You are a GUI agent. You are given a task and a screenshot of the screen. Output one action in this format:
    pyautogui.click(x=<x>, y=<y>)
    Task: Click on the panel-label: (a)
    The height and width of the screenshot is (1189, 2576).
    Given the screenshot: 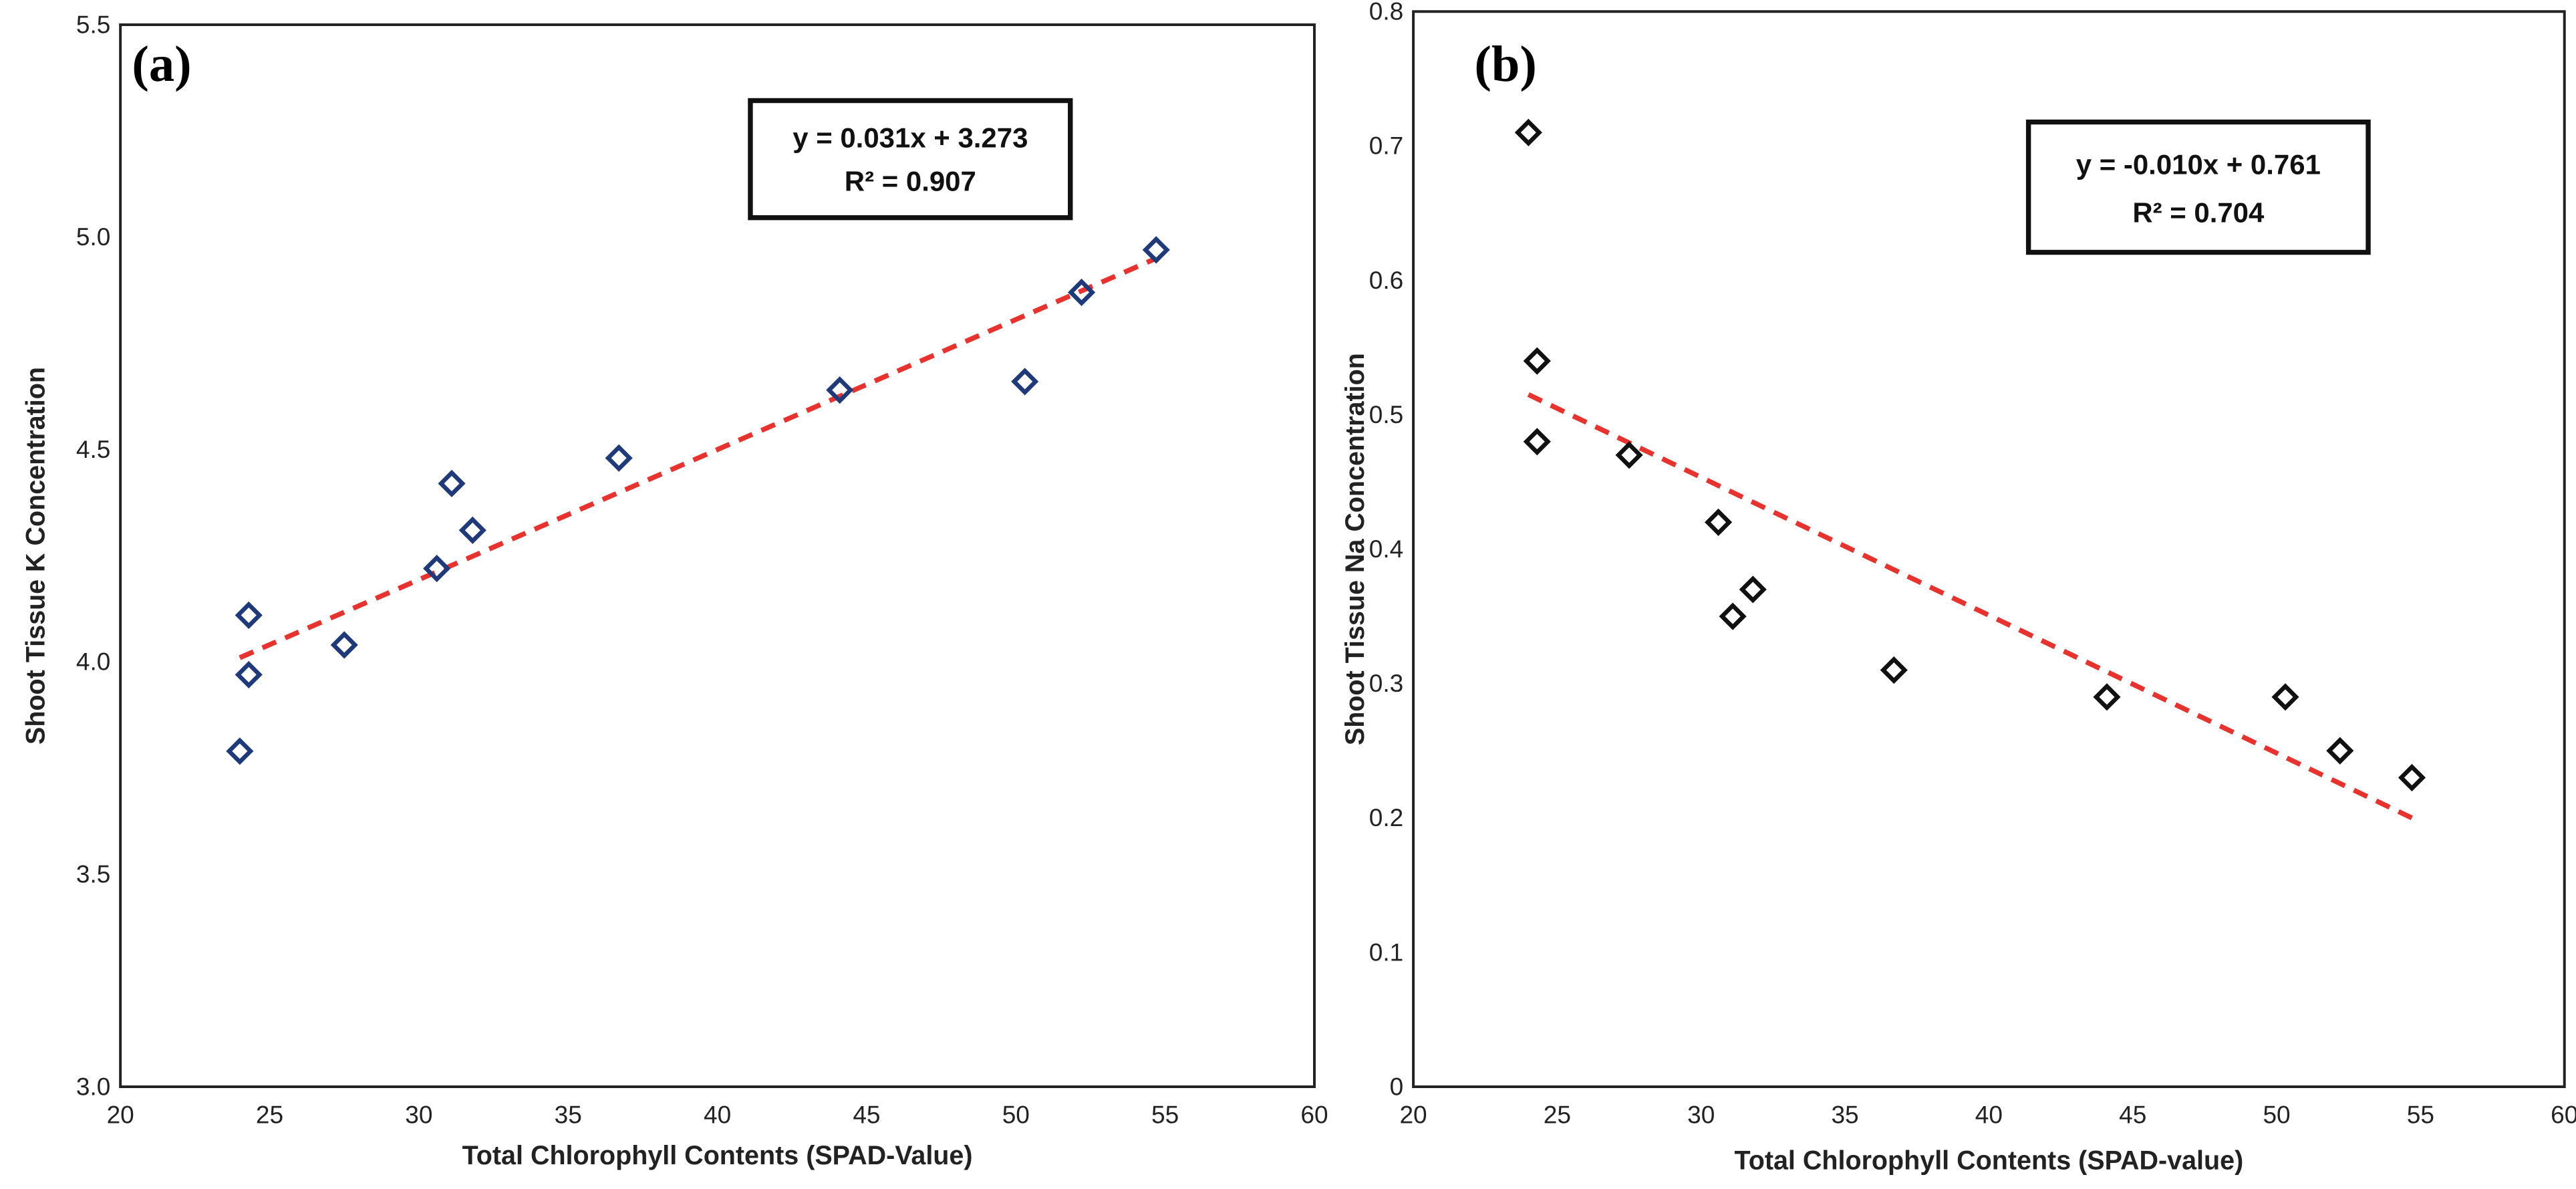 What is the action you would take?
    pyautogui.click(x=161, y=64)
    